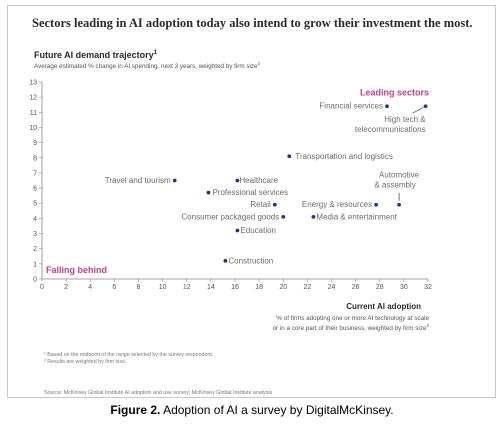 The height and width of the screenshot is (427, 504). I want to click on point-education, so click(237, 230).